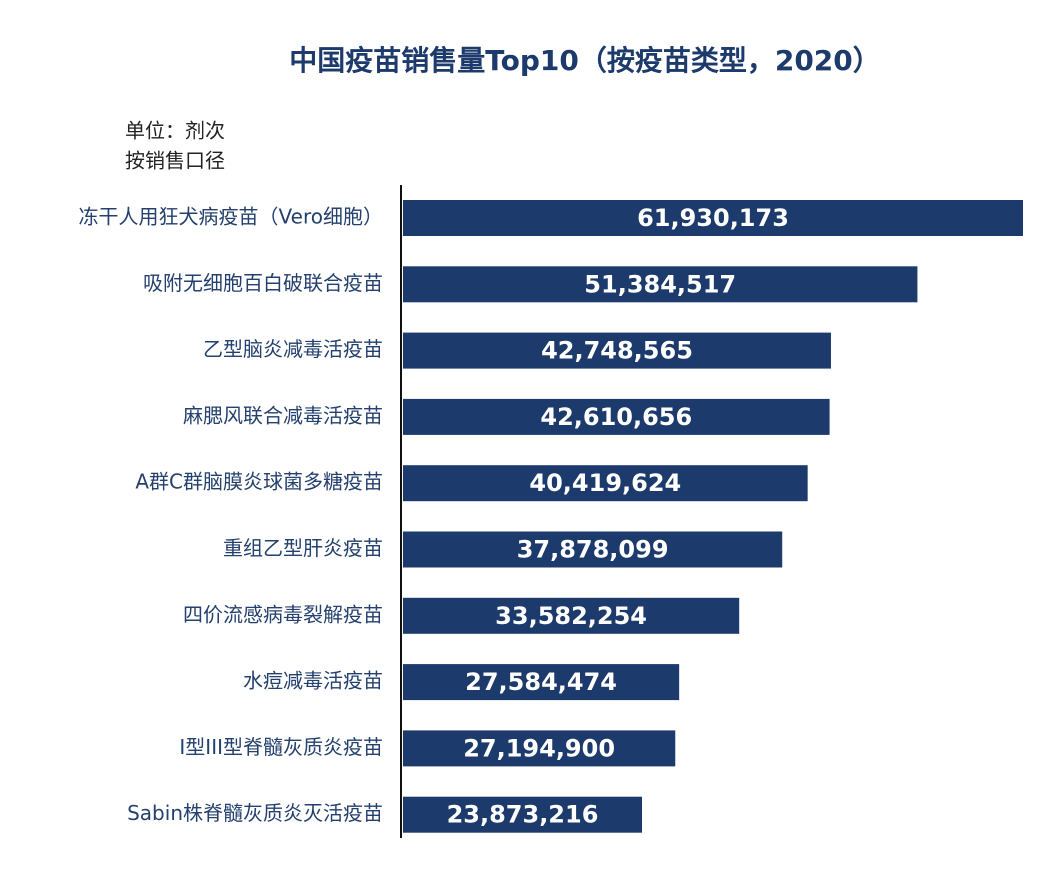 Image resolution: width=1054 pixels, height=872 pixels. Describe the element at coordinates (313, 681) in the screenshot. I see `category-label: 水痘减毒活疫苗` at that location.